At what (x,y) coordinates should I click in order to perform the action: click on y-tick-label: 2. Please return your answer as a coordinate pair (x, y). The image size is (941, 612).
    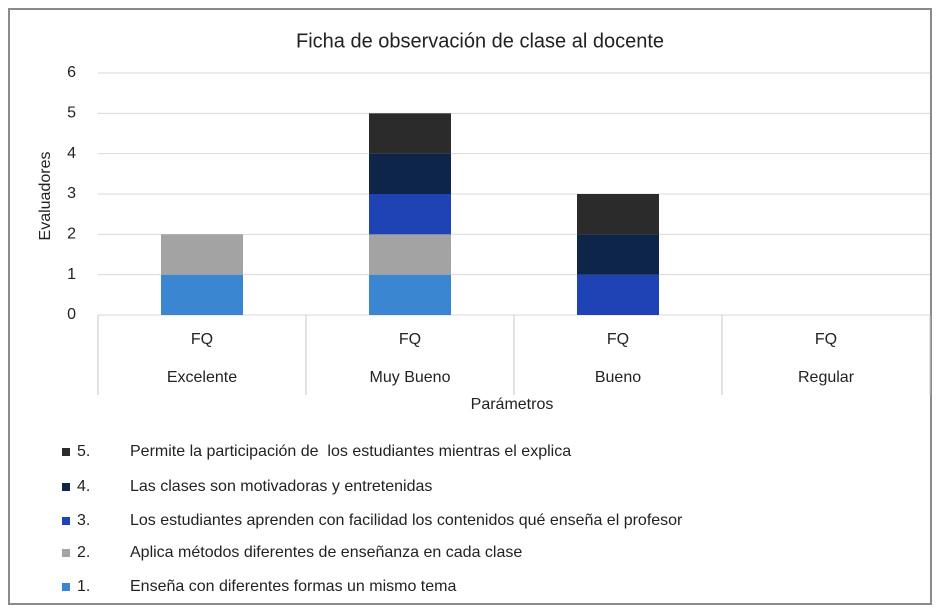
    Looking at the image, I should click on (71, 234).